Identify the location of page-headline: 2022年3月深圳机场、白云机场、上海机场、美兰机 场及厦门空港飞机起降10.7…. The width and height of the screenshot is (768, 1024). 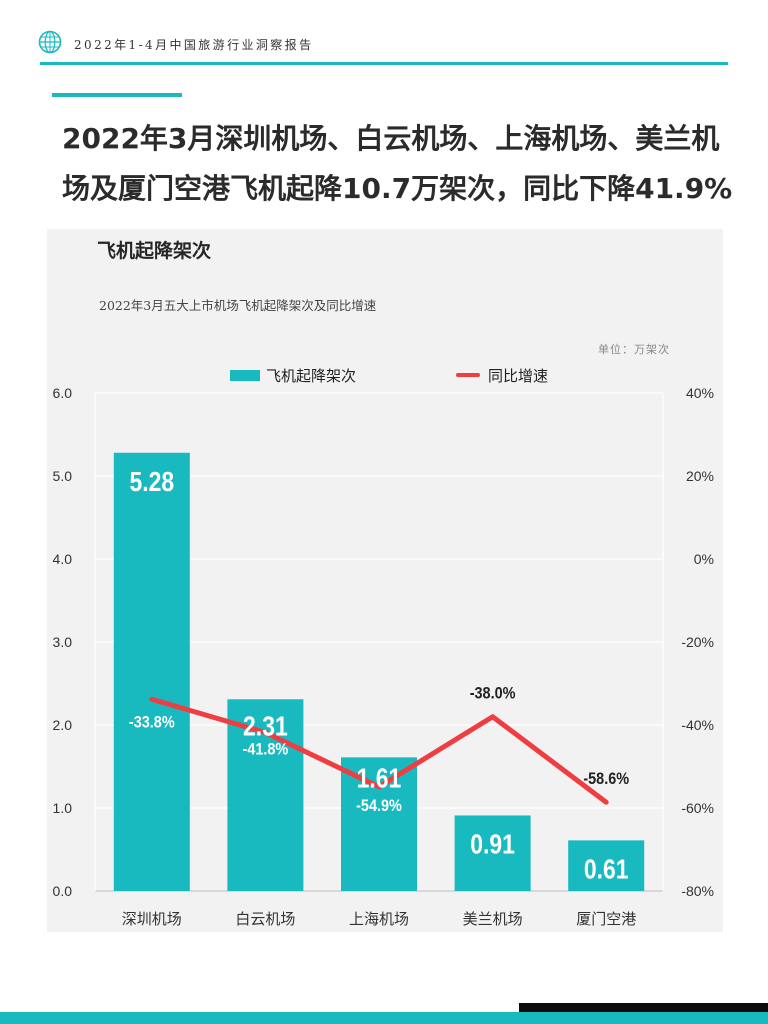
(402, 164).